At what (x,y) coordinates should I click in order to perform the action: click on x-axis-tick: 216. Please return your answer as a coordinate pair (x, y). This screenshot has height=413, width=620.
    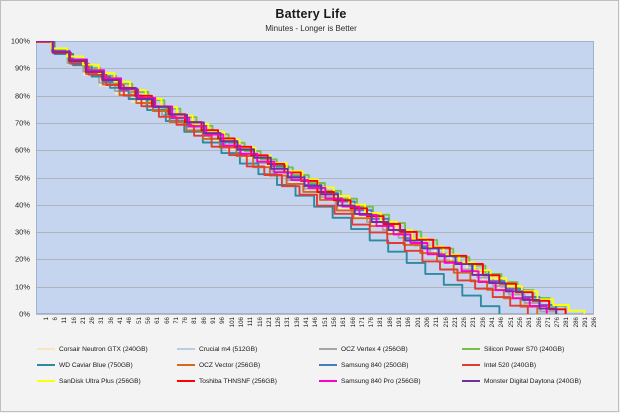
    Looking at the image, I should click on (446, 322).